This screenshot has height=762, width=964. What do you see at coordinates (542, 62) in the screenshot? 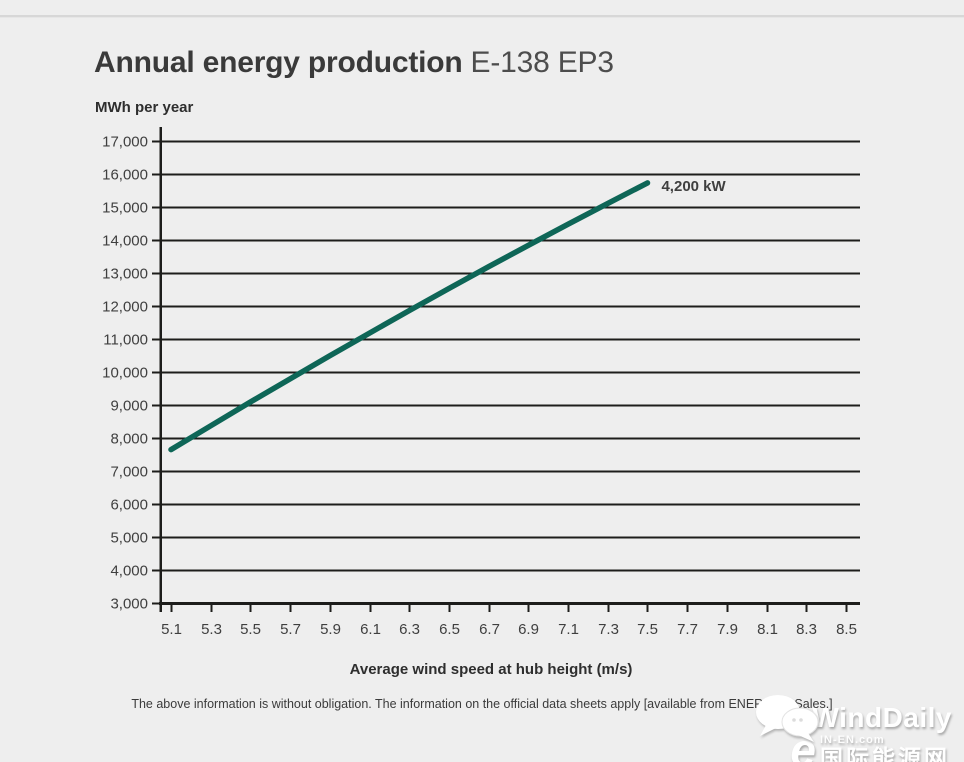
I see `title-model-code: E-138 EP3` at bounding box center [542, 62].